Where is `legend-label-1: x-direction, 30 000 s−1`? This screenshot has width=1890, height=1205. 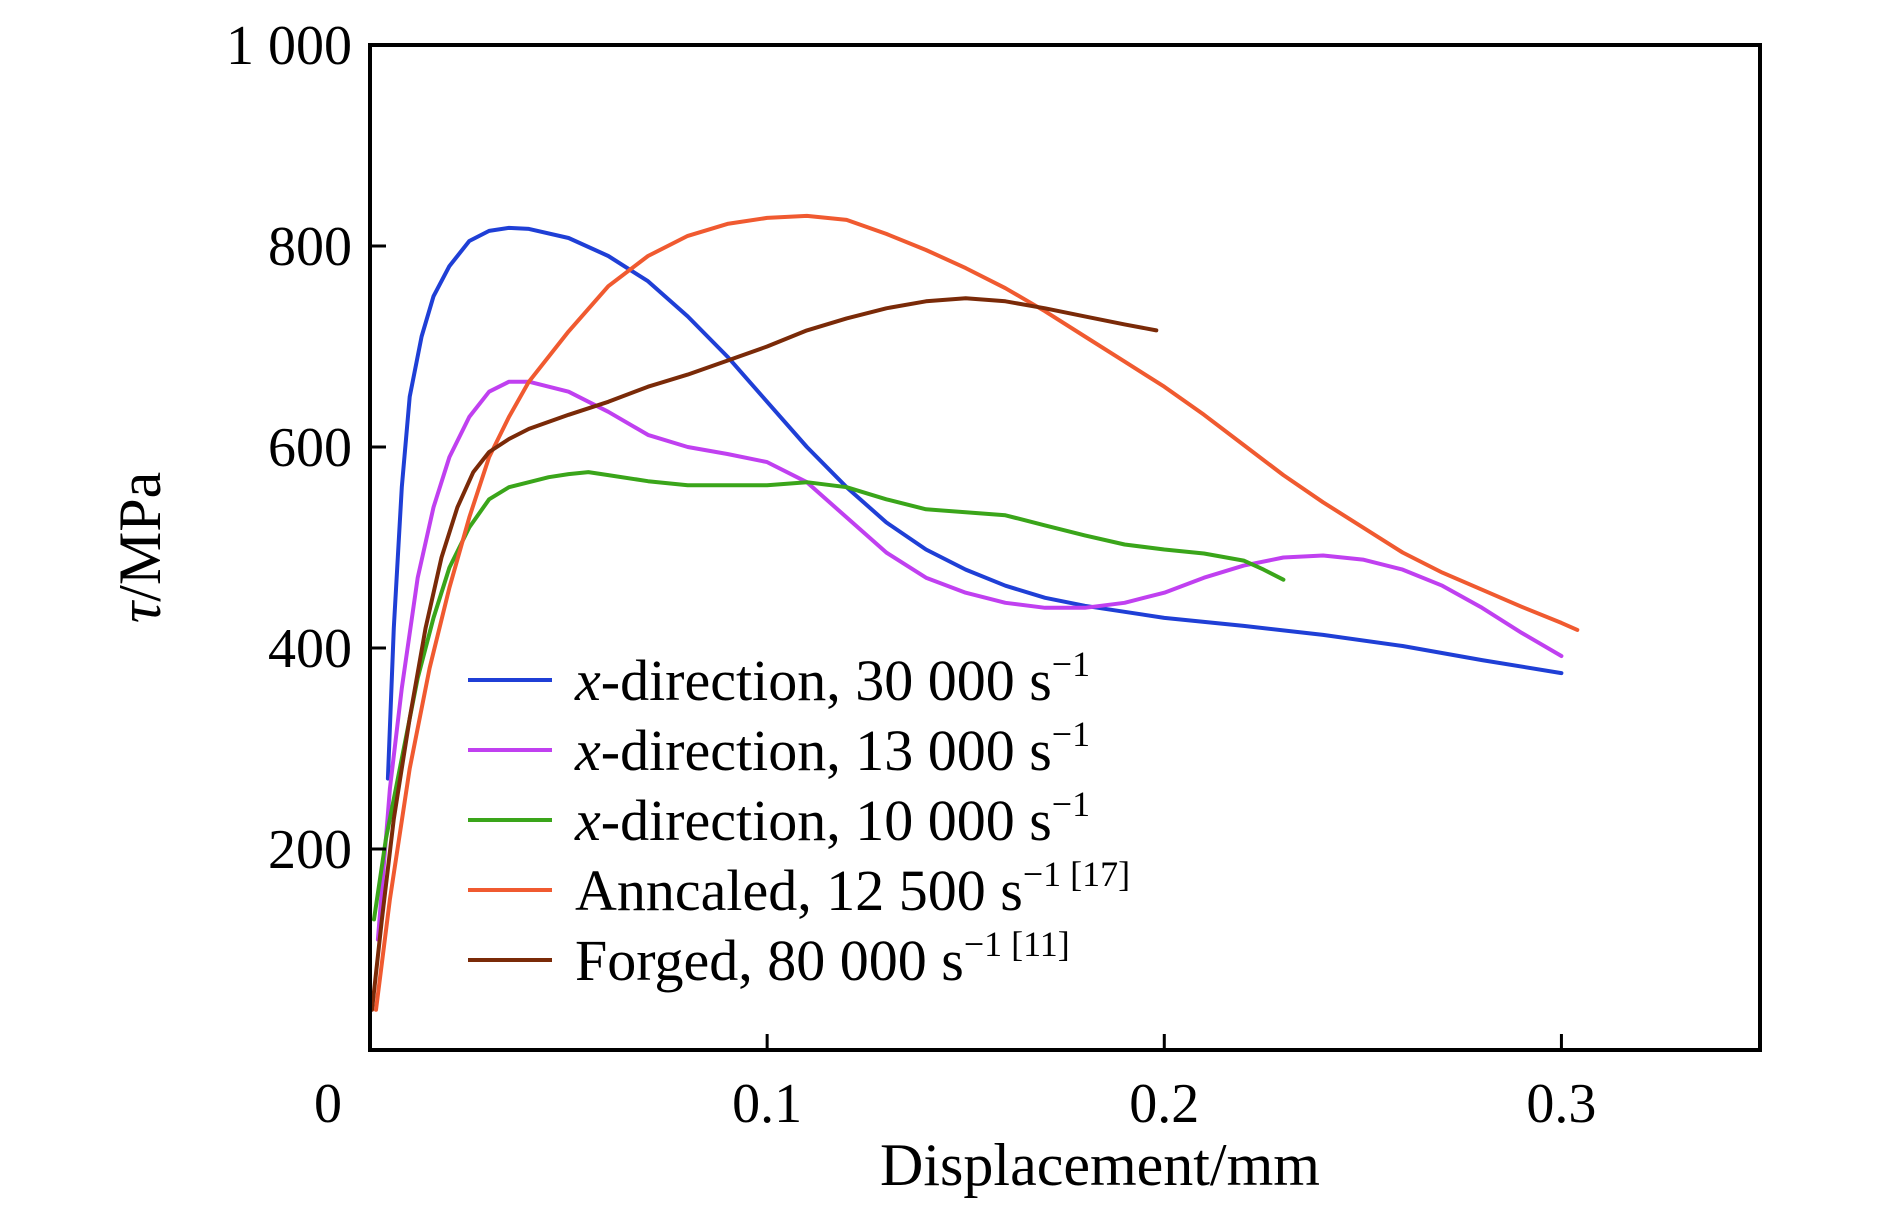
legend-label-1: x-direction, 30 000 s−1 is located at coordinates (832, 678).